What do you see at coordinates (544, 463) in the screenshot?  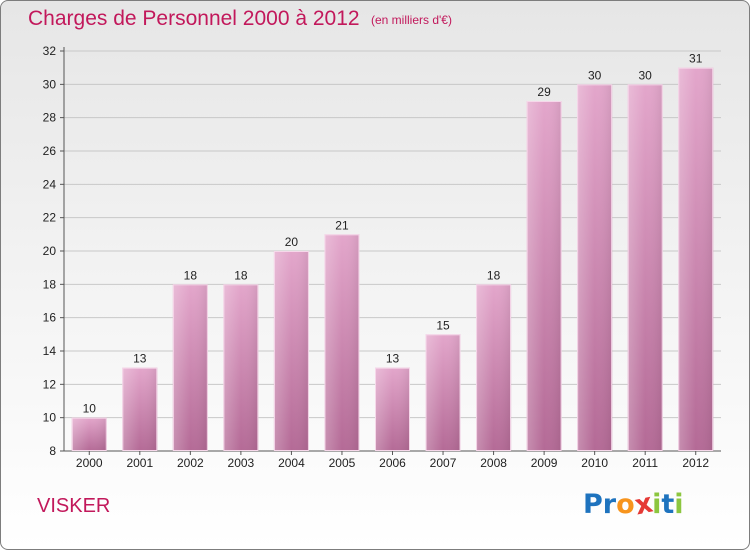 I see `x-tick-label: 2009` at bounding box center [544, 463].